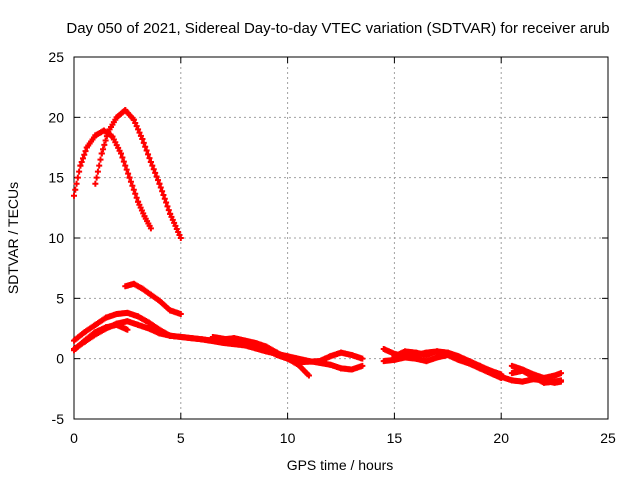  Describe the element at coordinates (56, 57) in the screenshot. I see `y-tick-label: 25` at that location.